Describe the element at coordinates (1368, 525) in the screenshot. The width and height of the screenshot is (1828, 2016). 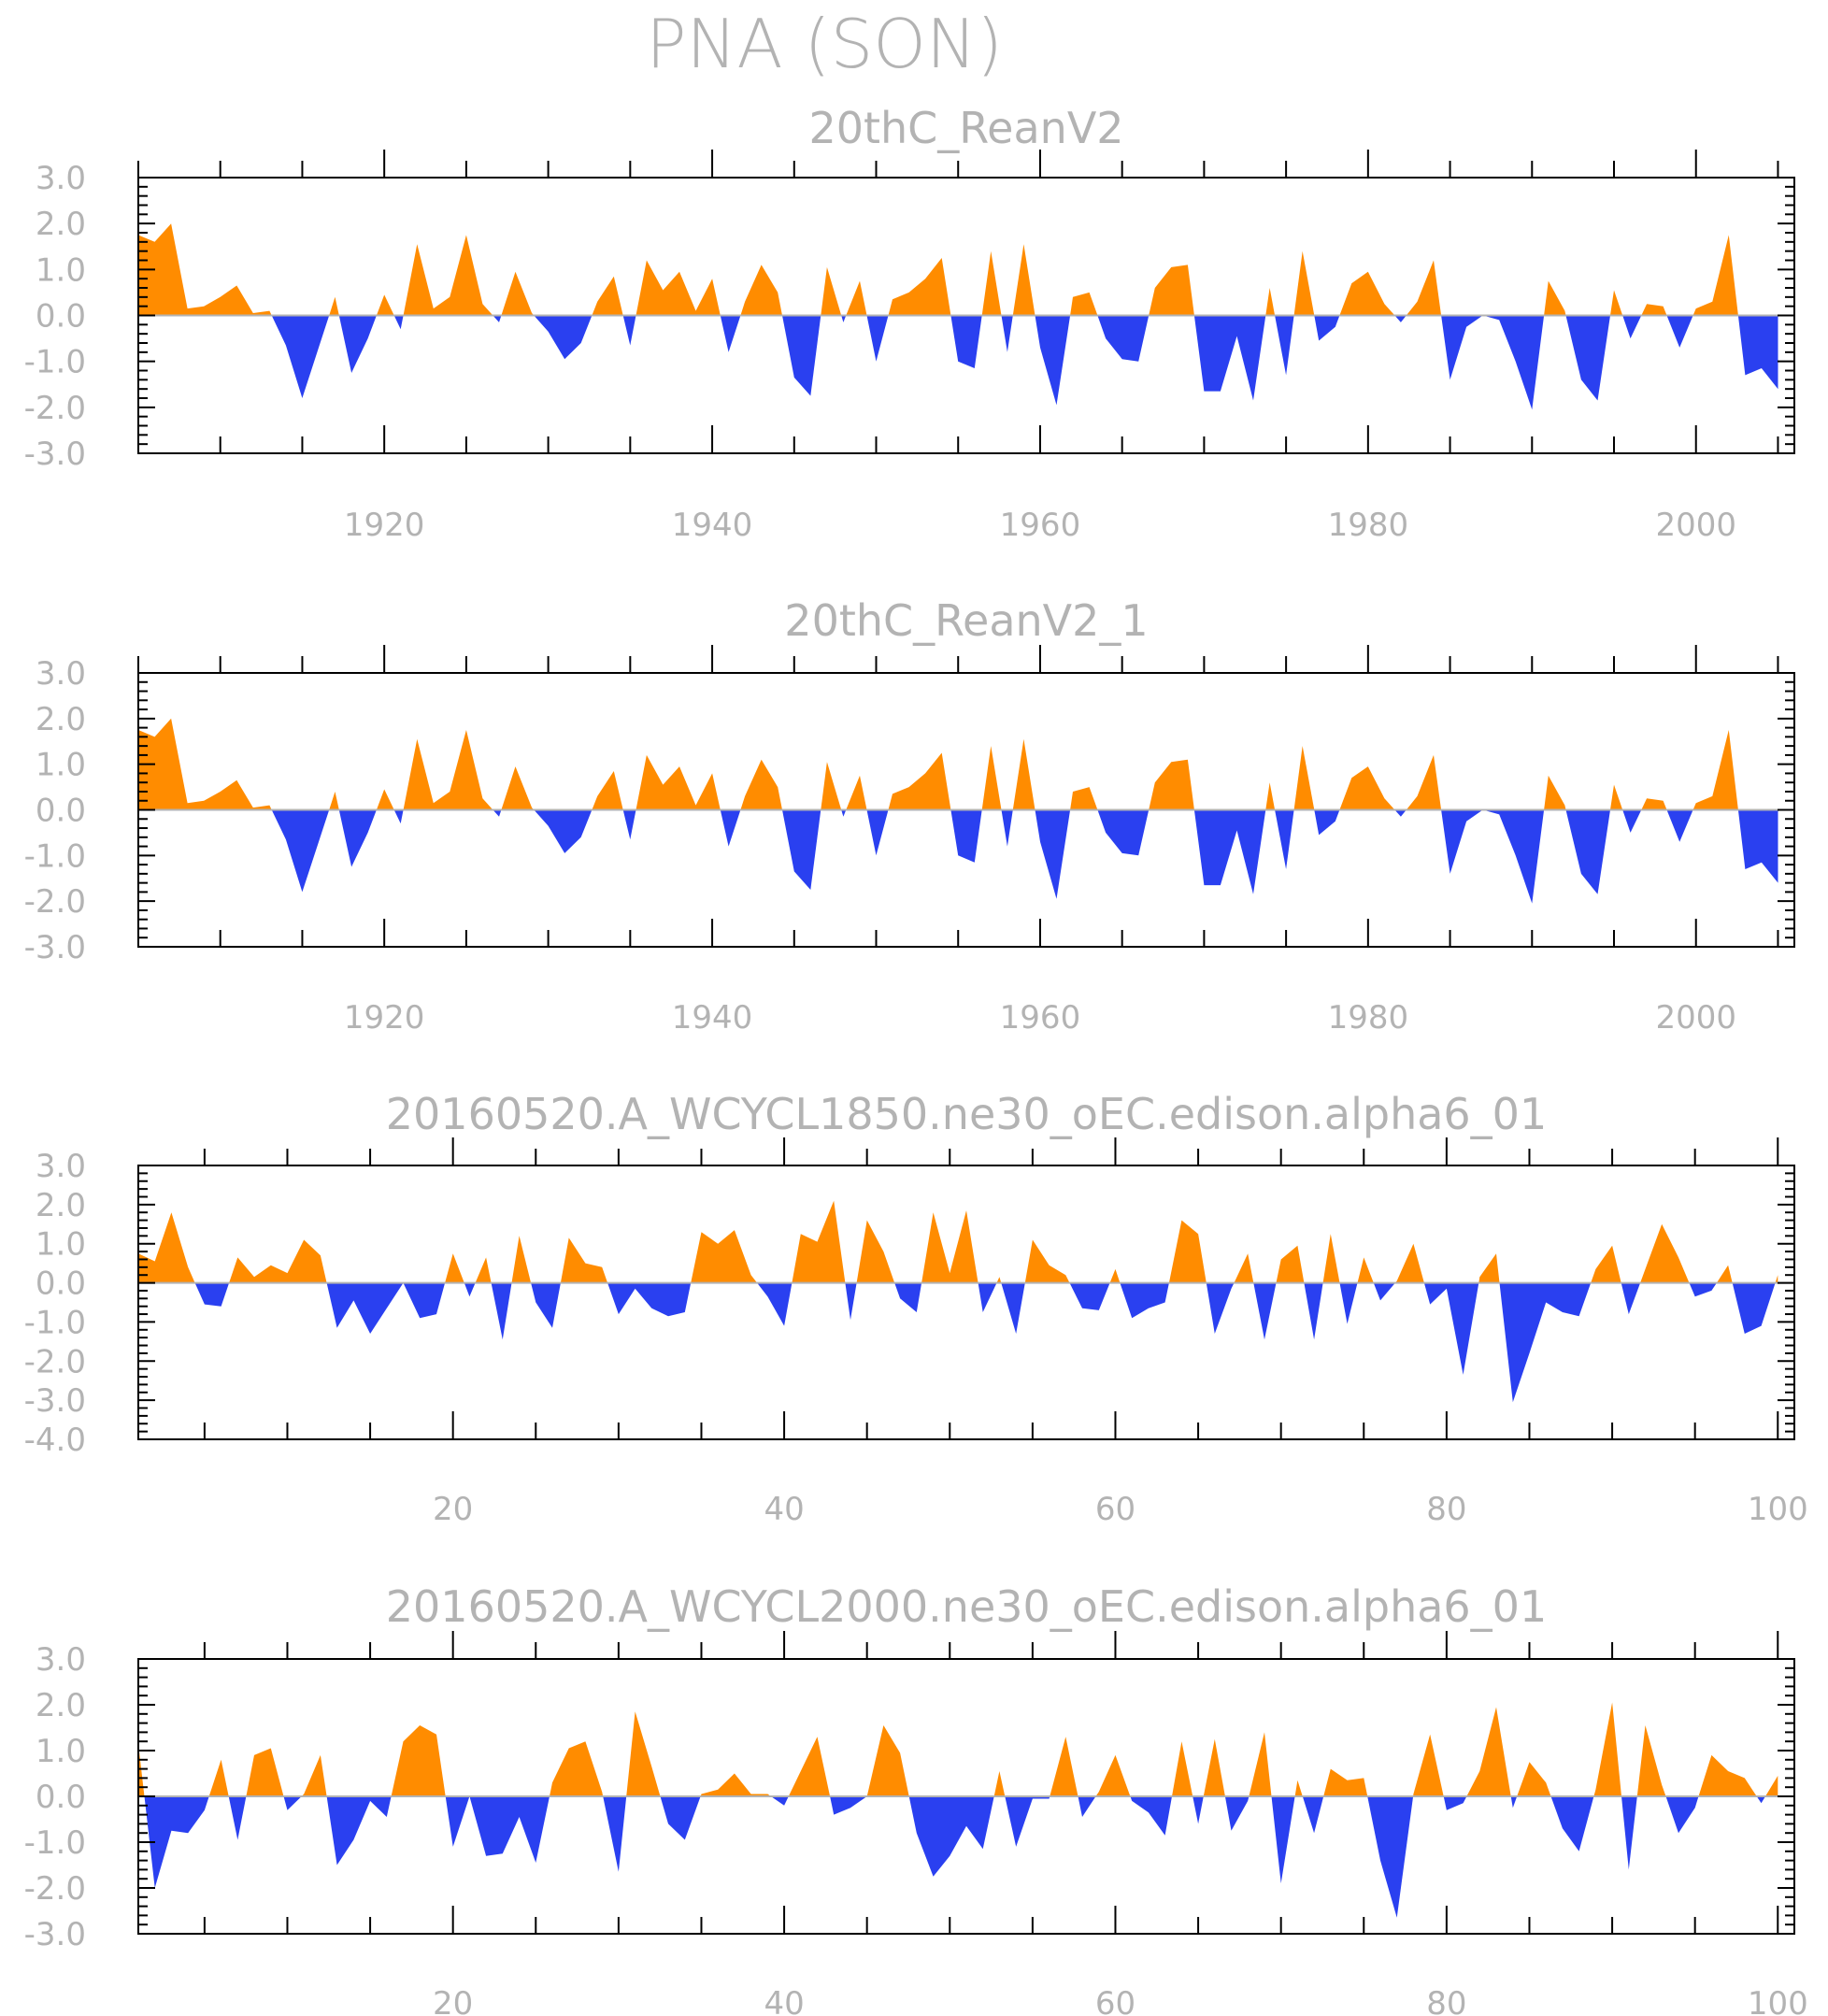
I see `x-tick-label: 1980` at that location.